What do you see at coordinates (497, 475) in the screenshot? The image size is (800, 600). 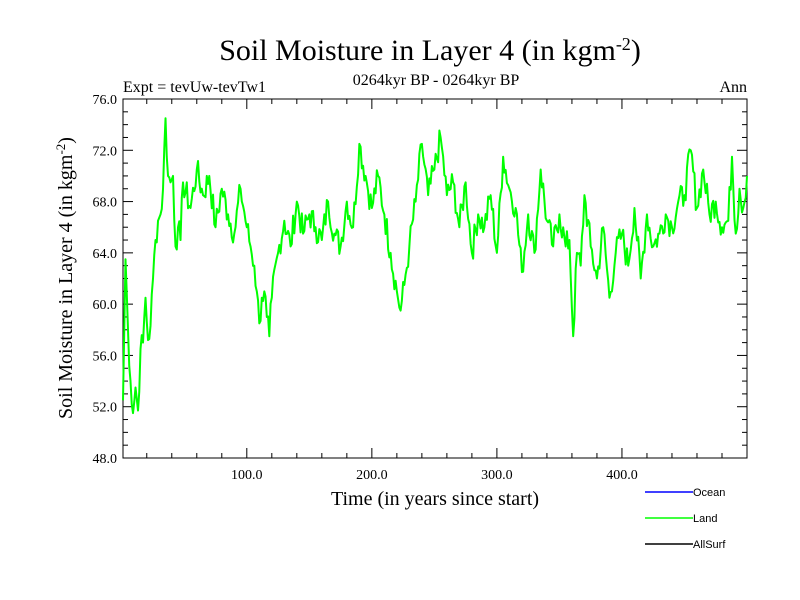 I see `x-tick-label: 300.0` at bounding box center [497, 475].